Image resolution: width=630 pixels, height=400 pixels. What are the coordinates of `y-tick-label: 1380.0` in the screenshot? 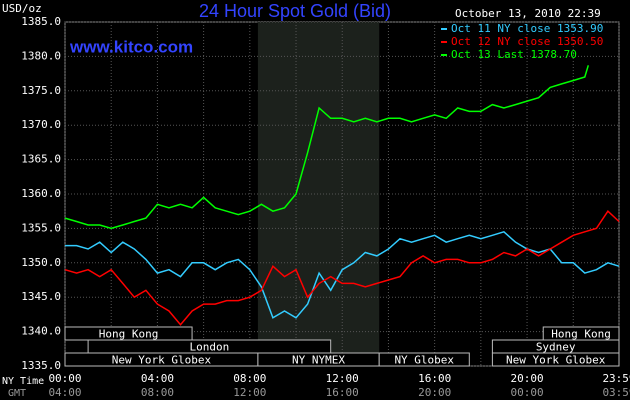 It's located at (41, 55).